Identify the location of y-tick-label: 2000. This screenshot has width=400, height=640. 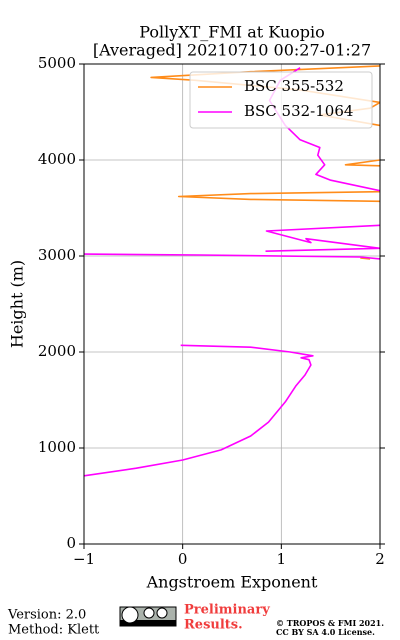
(57, 351).